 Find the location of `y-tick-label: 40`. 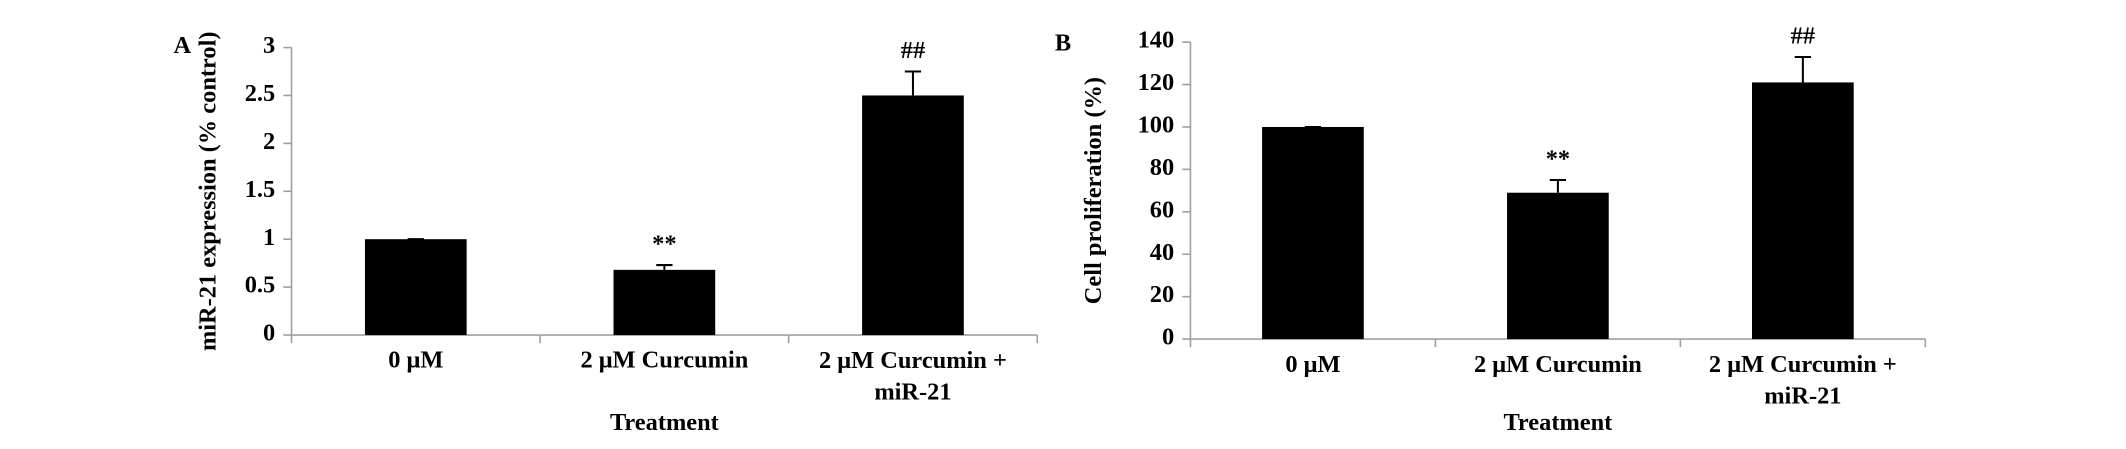

y-tick-label: 40 is located at coordinates (1162, 252).